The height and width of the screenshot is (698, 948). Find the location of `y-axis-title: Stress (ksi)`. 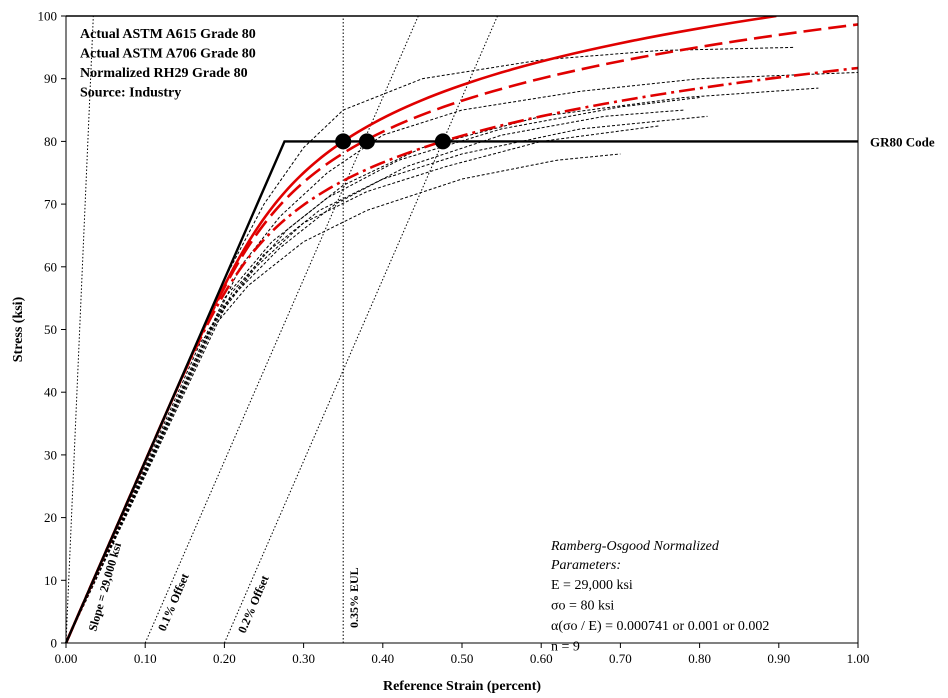

y-axis-title: Stress (ksi) is located at coordinates (18, 329).